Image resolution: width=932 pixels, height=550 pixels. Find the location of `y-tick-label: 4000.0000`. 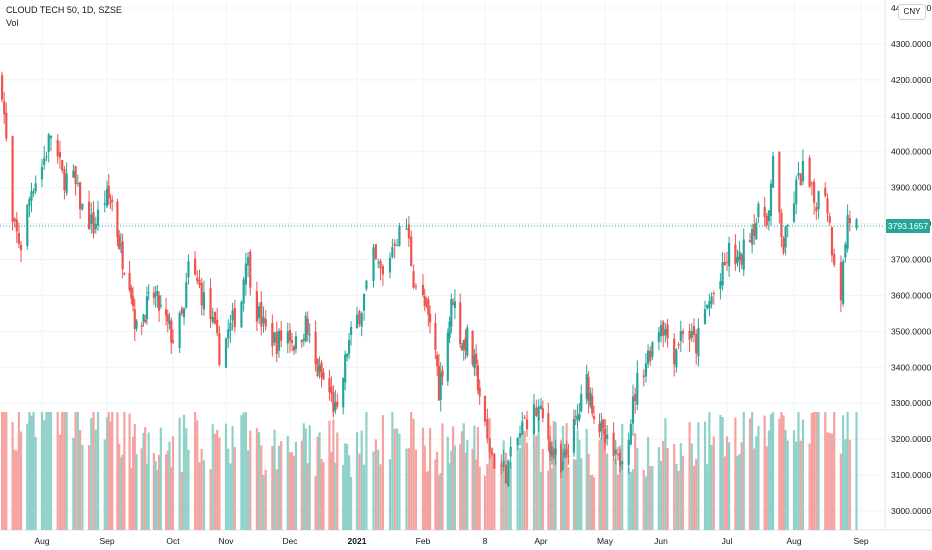

y-tick-label: 4000.0000 is located at coordinates (911, 152).